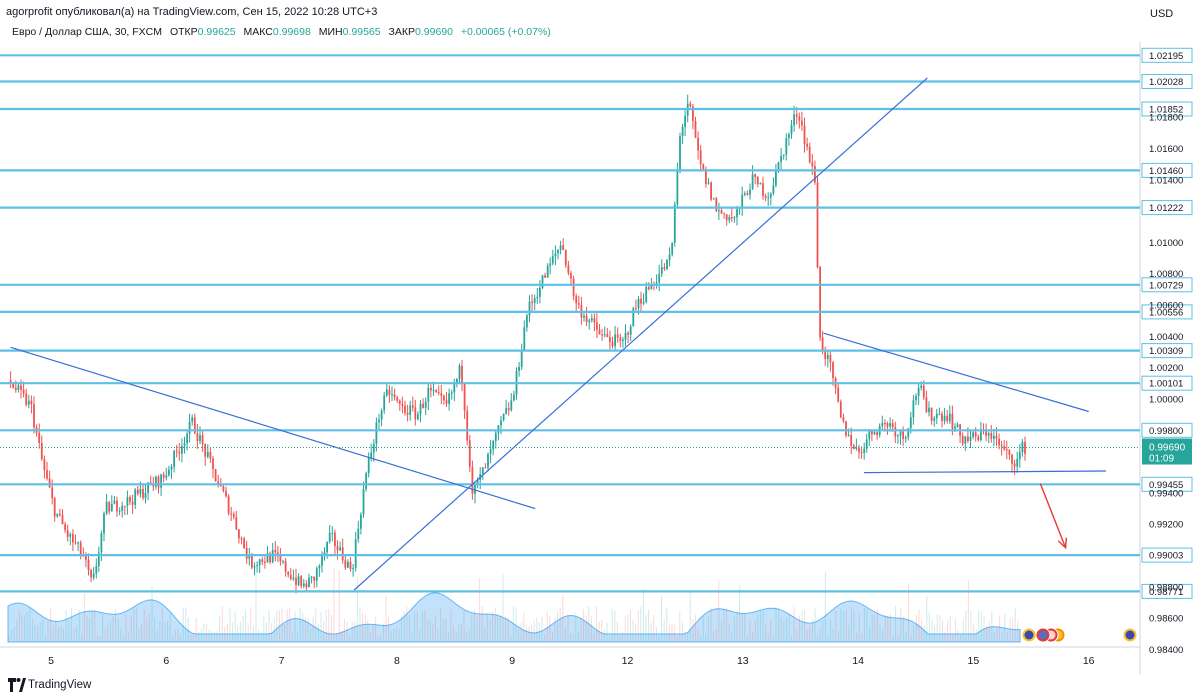 The height and width of the screenshot is (697, 1200). I want to click on trendline-right, so click(956, 372).